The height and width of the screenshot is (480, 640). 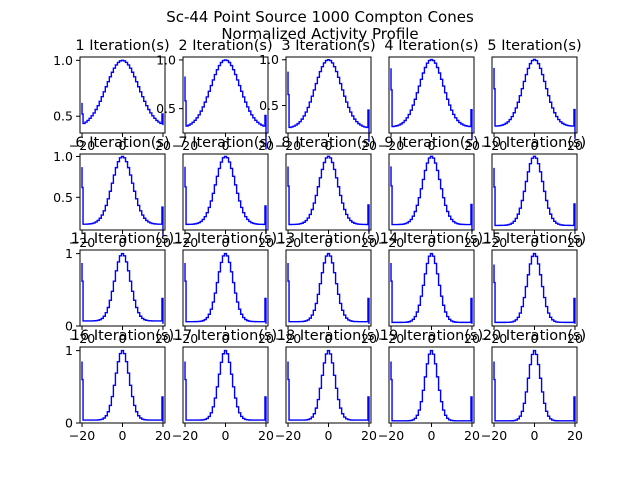 I want to click on subplot-title: 11 Iteration(s), so click(x=122, y=239).